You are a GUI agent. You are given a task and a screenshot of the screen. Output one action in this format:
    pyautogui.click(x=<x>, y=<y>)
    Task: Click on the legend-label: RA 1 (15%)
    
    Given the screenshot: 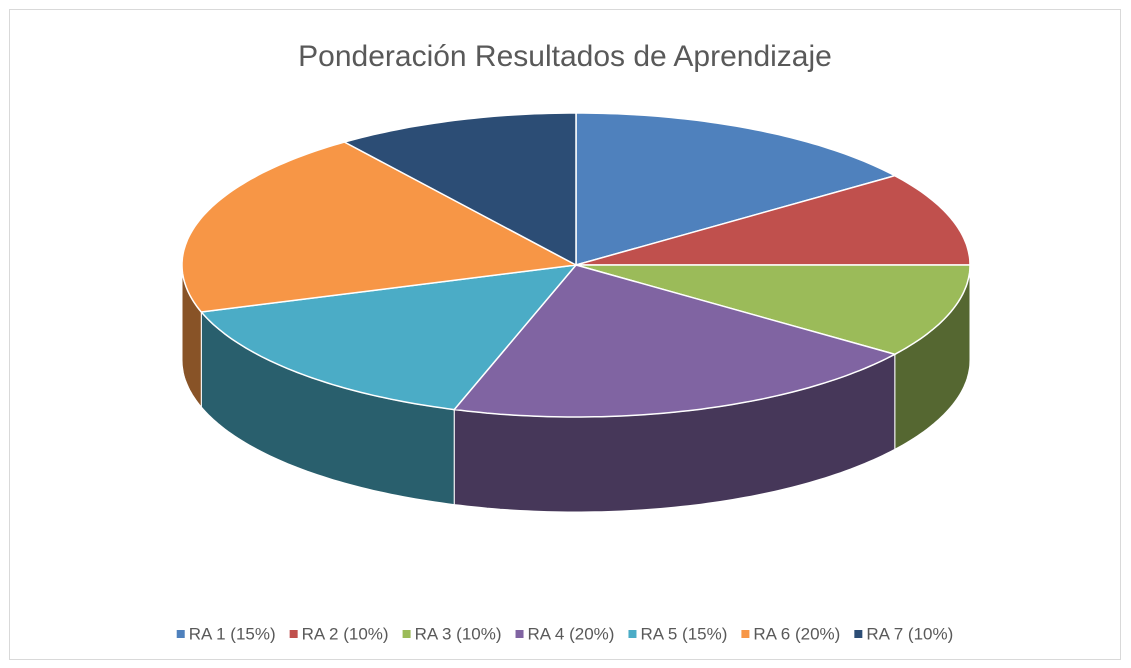 What is the action you would take?
    pyautogui.click(x=232, y=633)
    